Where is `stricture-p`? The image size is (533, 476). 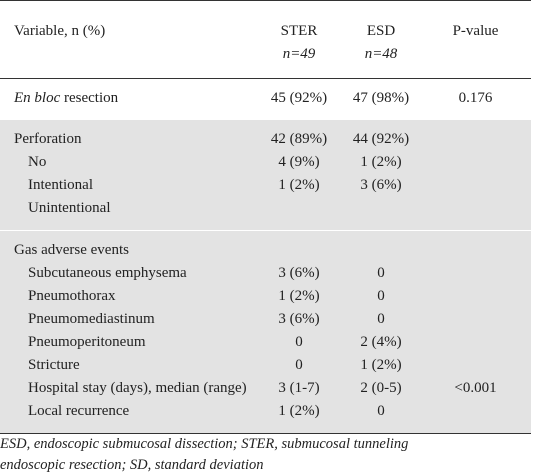 stricture-p is located at coordinates (475, 365).